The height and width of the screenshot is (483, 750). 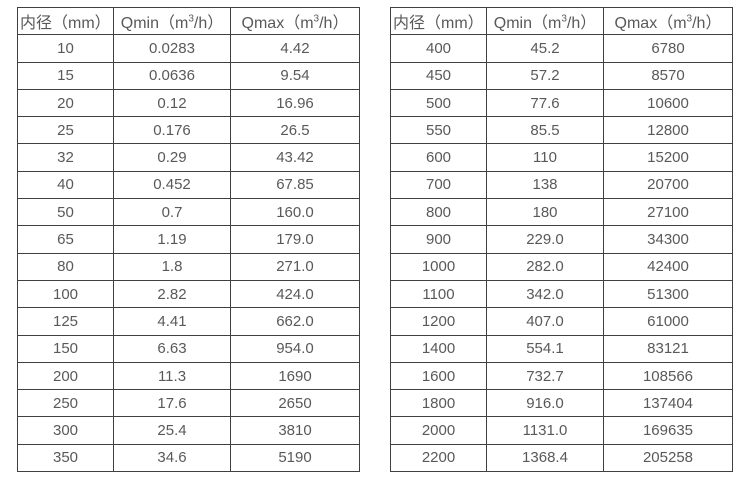 I want to click on table-row: 450 57.2 8570, so click(x=561, y=75).